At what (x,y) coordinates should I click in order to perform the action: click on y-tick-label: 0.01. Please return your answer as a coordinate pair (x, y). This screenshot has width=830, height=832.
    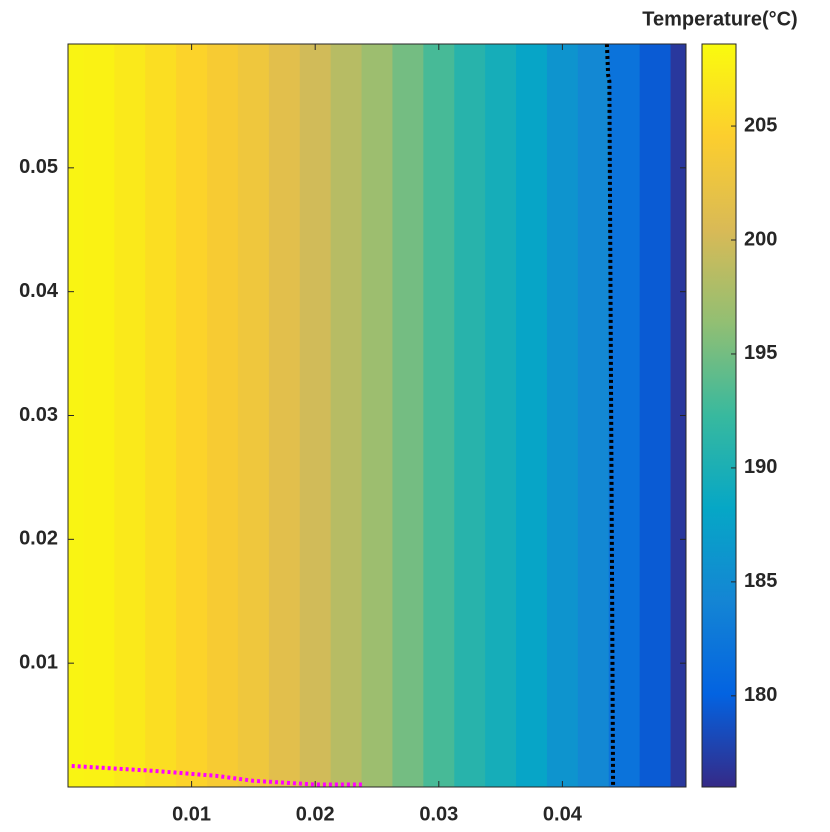
    Looking at the image, I should click on (38, 662).